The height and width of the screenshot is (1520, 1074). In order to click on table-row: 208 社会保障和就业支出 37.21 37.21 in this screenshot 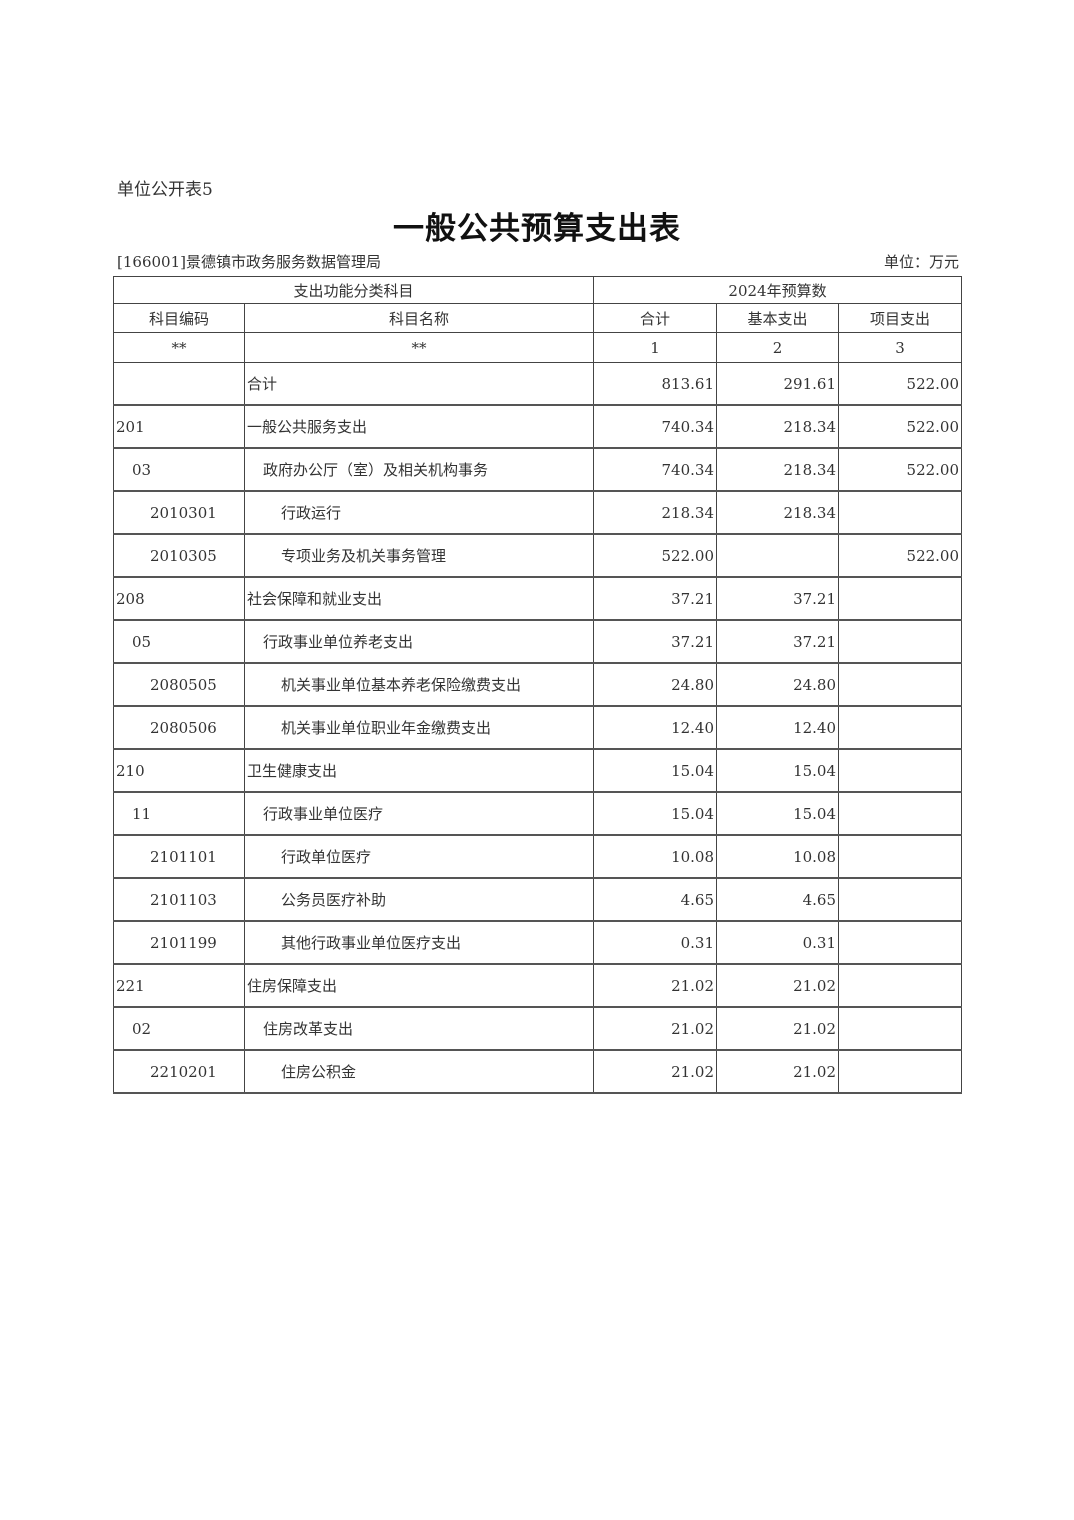, I will do `click(538, 598)`.